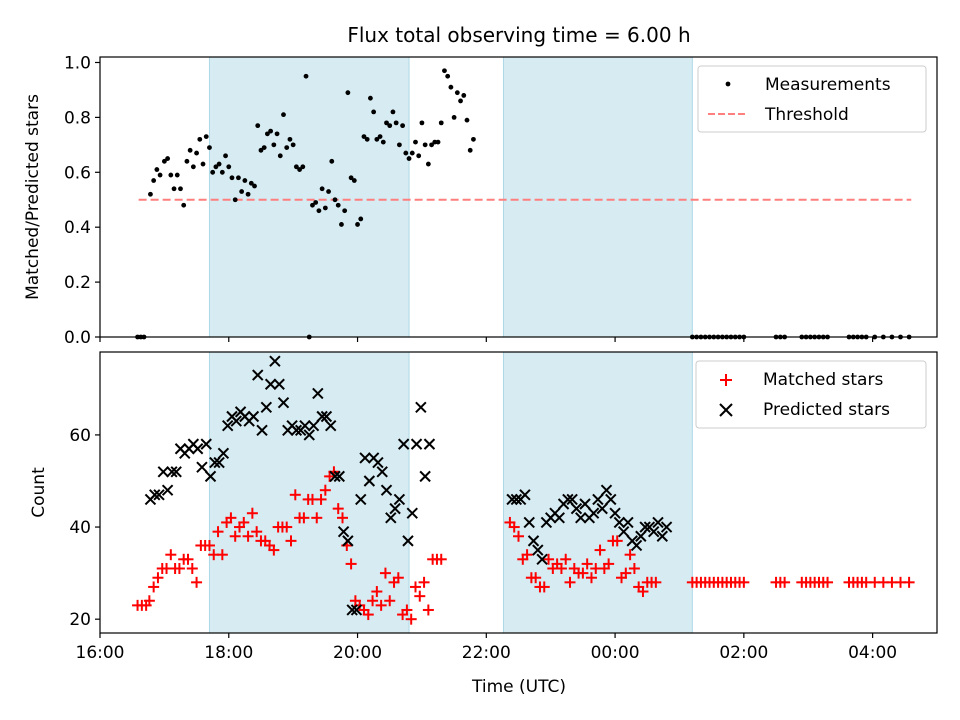  What do you see at coordinates (518, 35) in the screenshot?
I see `chart-title: Flux total observing time = 6.00 h` at bounding box center [518, 35].